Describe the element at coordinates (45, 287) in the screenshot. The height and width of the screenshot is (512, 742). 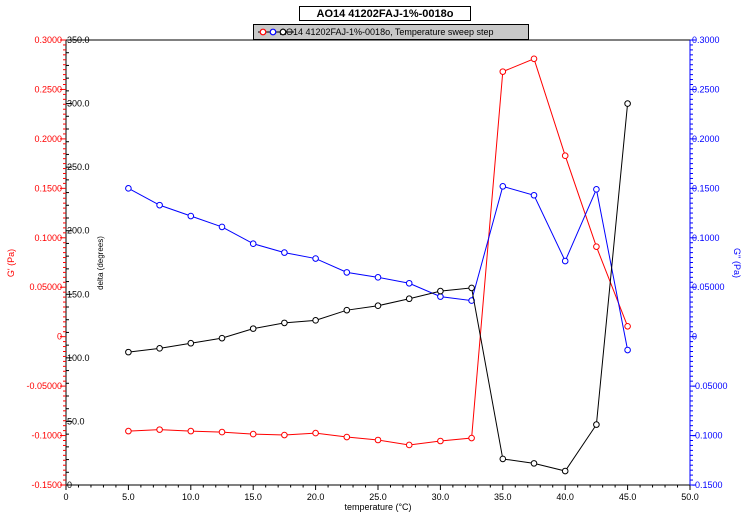
I see `left-outer-tick-label: 0.05000` at that location.